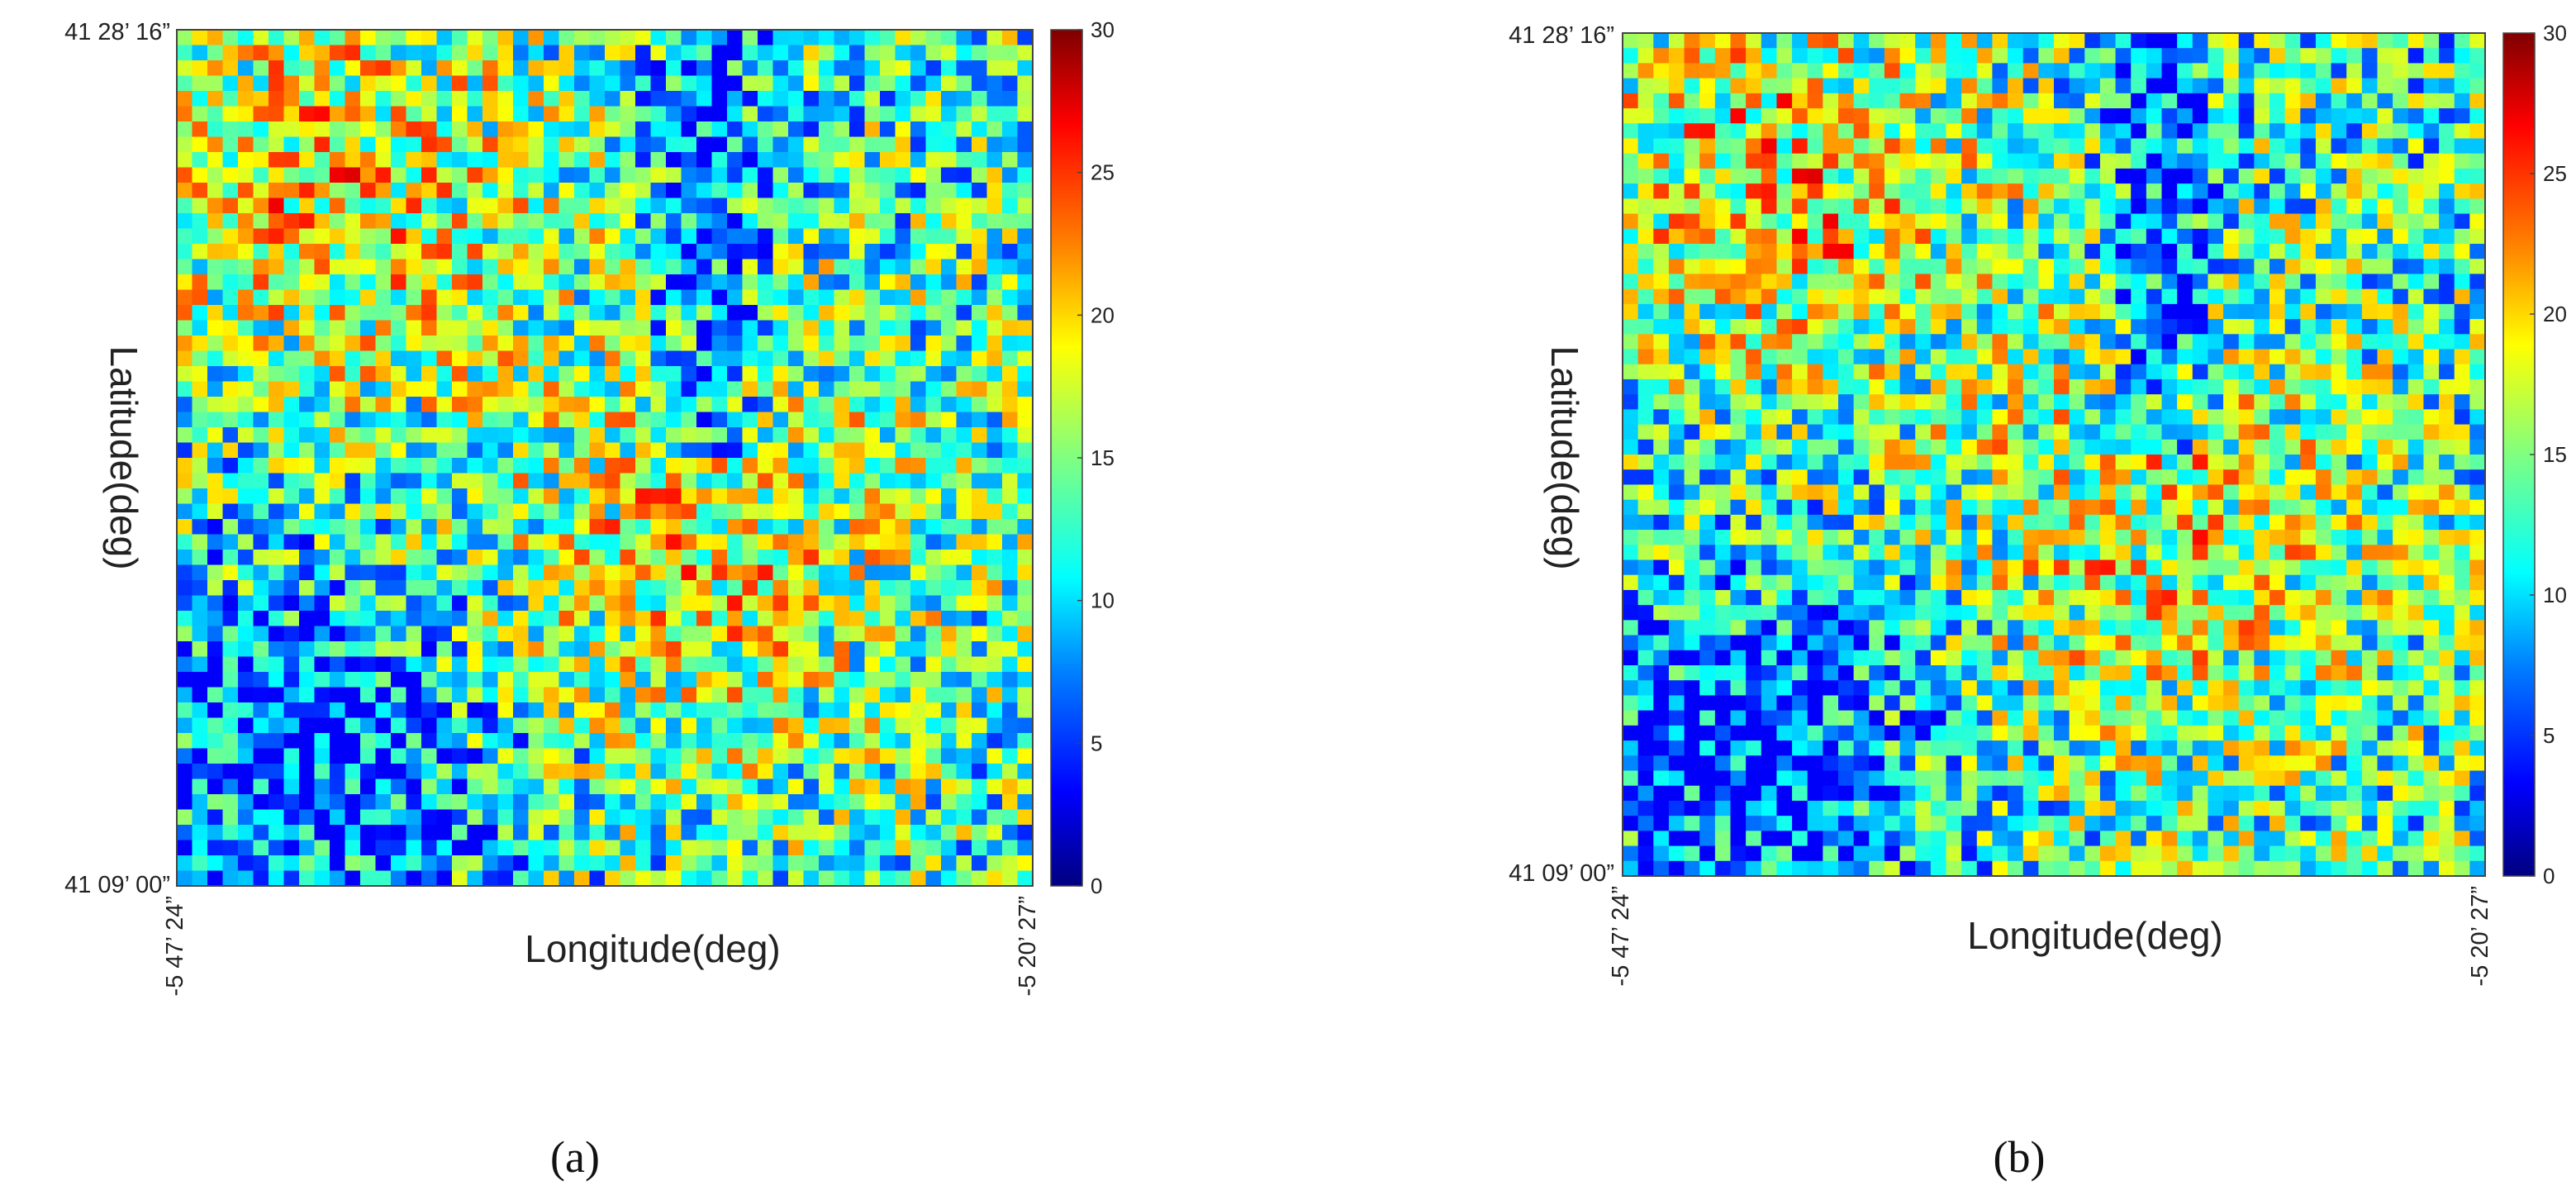  Describe the element at coordinates (117, 885) in the screenshot. I see `y-tick-bottom-a: 41 09’ 00”` at that location.